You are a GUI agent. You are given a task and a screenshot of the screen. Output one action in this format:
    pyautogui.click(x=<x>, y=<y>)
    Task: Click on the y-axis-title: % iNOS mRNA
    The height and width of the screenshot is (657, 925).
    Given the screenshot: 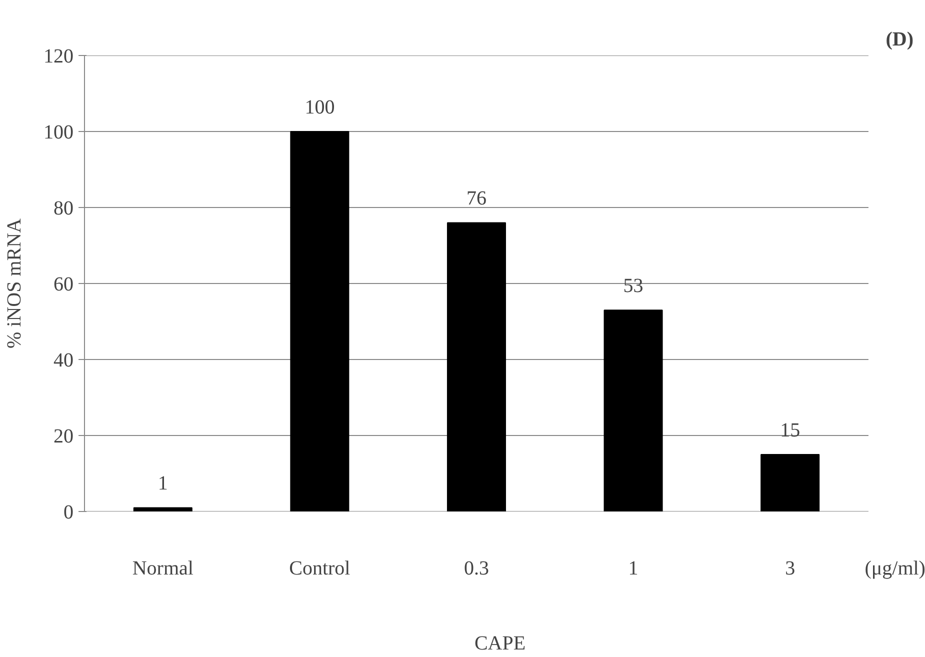 What is the action you would take?
    pyautogui.click(x=15, y=283)
    